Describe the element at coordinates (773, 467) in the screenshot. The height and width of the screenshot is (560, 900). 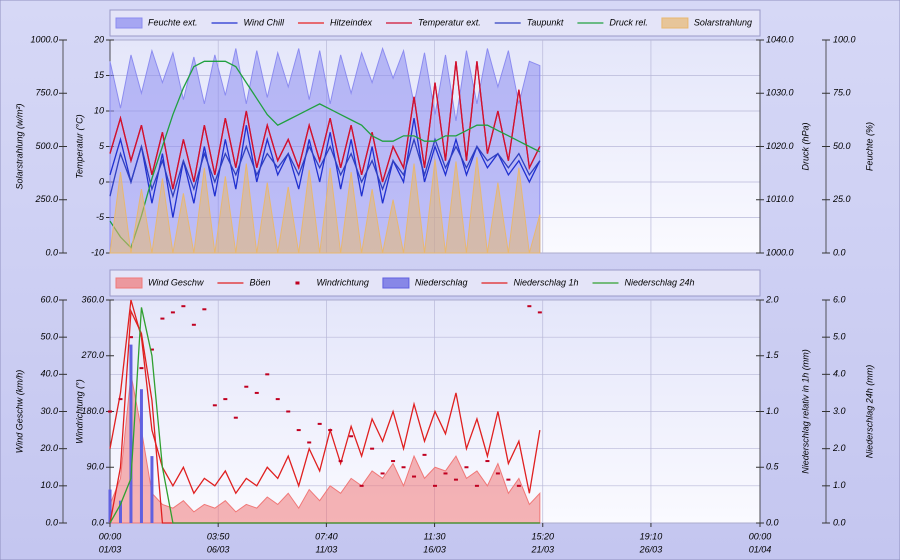
I see `y-tick-label: 0.5` at that location.